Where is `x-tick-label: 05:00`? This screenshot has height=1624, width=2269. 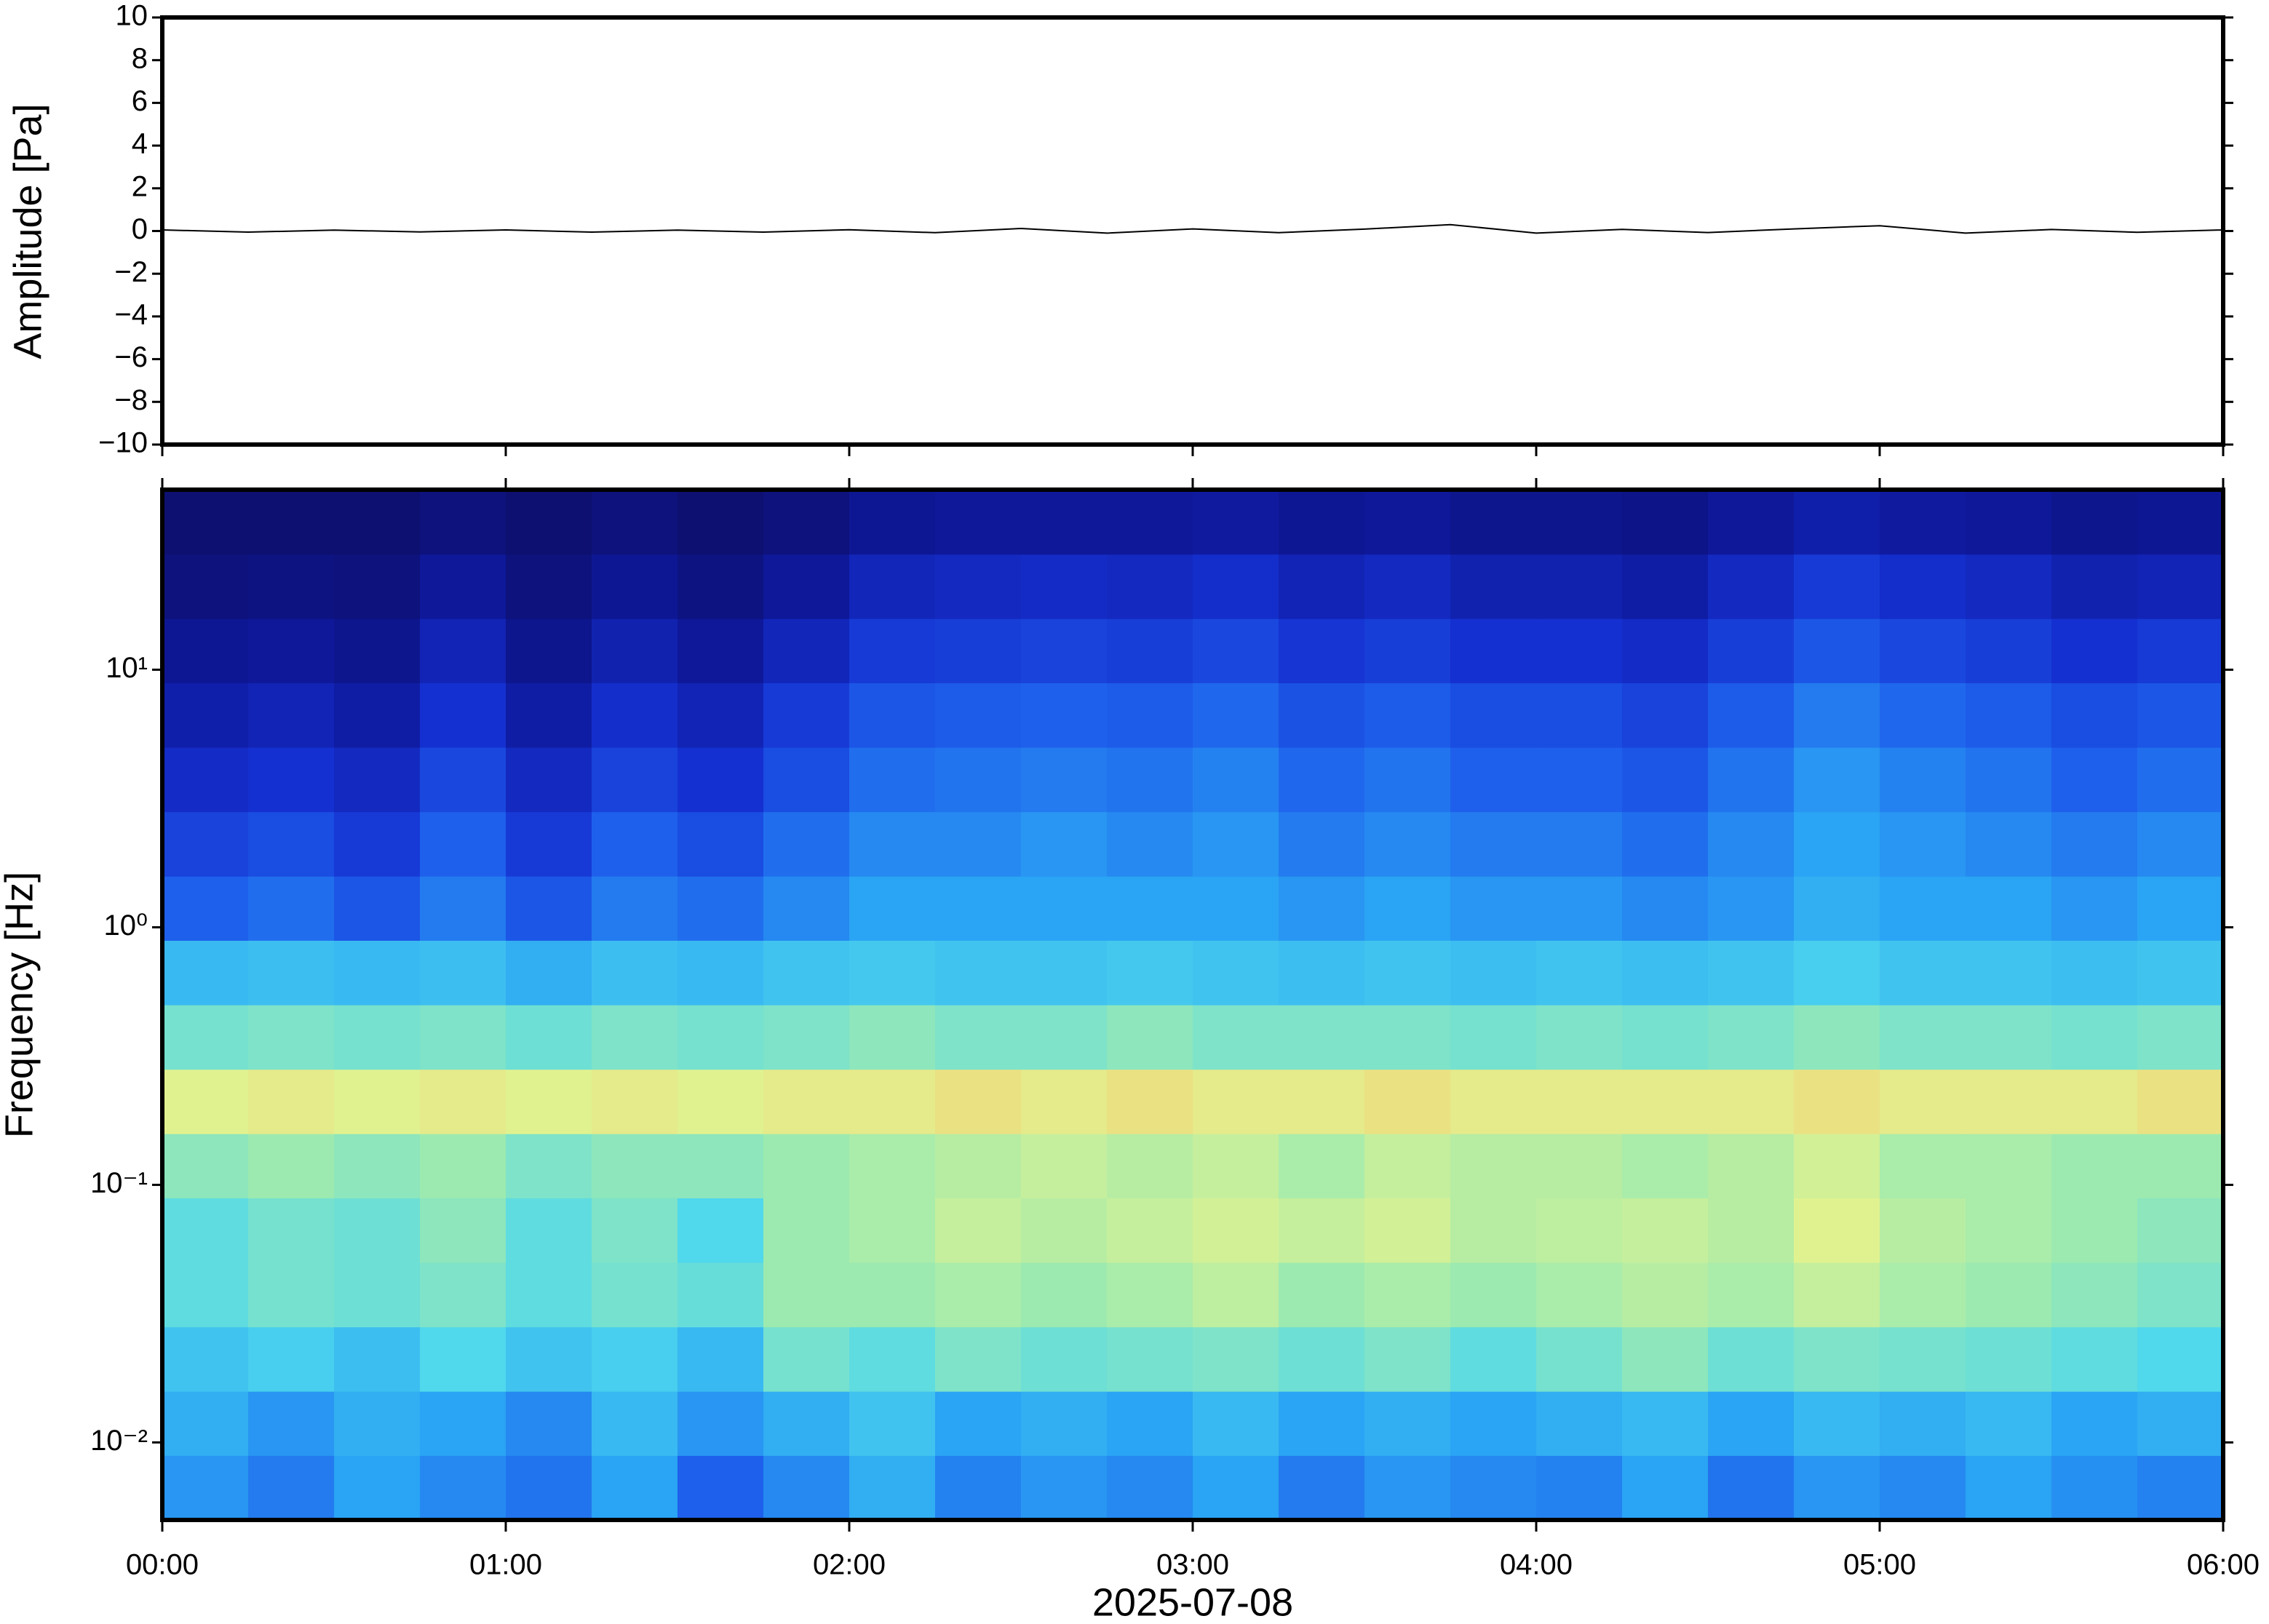
x-tick-label: 05:00 is located at coordinates (1880, 1565).